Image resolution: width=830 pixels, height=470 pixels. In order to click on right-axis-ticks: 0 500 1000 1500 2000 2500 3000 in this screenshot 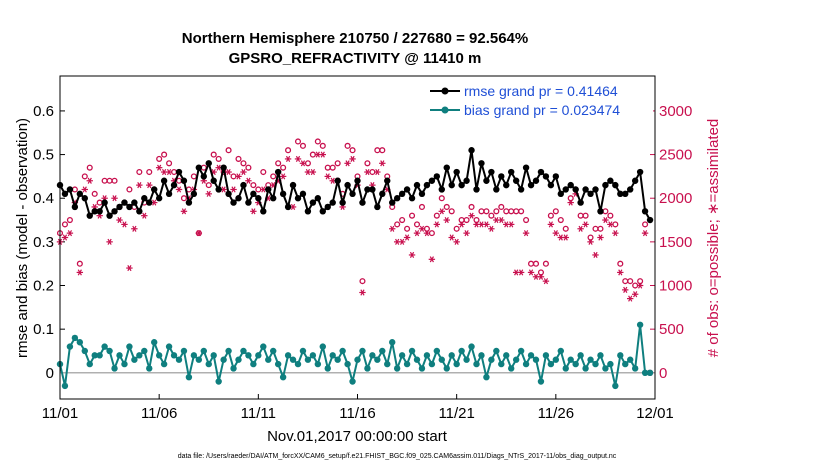, I will do `click(671, 242)`.